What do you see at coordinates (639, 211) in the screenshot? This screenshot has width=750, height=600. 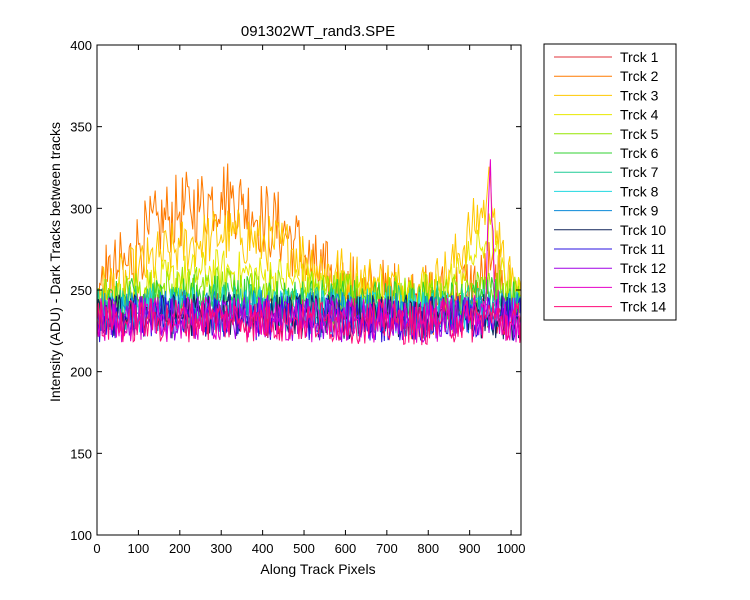 I see `legend-label-9: Trck 9` at bounding box center [639, 211].